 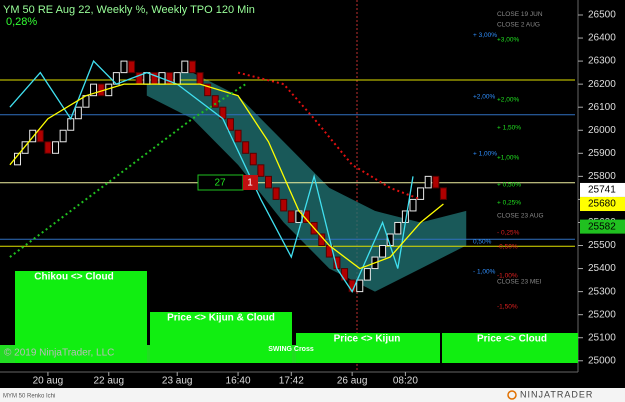 I want to click on order-quantity: 27, so click(x=220, y=183).